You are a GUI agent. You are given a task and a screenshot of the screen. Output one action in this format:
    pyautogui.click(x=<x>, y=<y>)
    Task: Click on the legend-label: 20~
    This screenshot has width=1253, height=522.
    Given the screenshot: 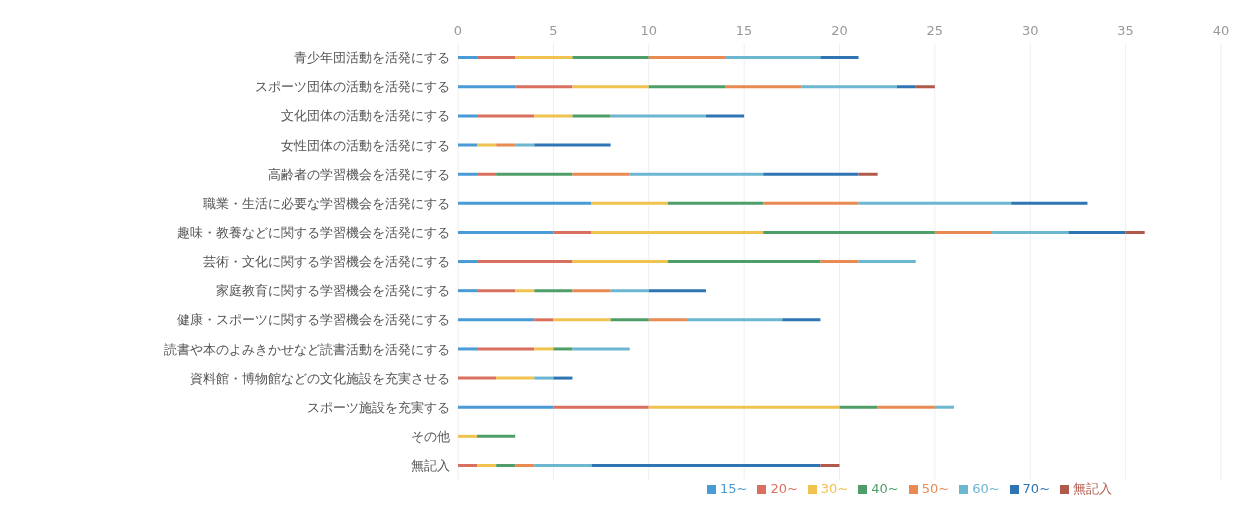 What is the action you would take?
    pyautogui.click(x=784, y=488)
    